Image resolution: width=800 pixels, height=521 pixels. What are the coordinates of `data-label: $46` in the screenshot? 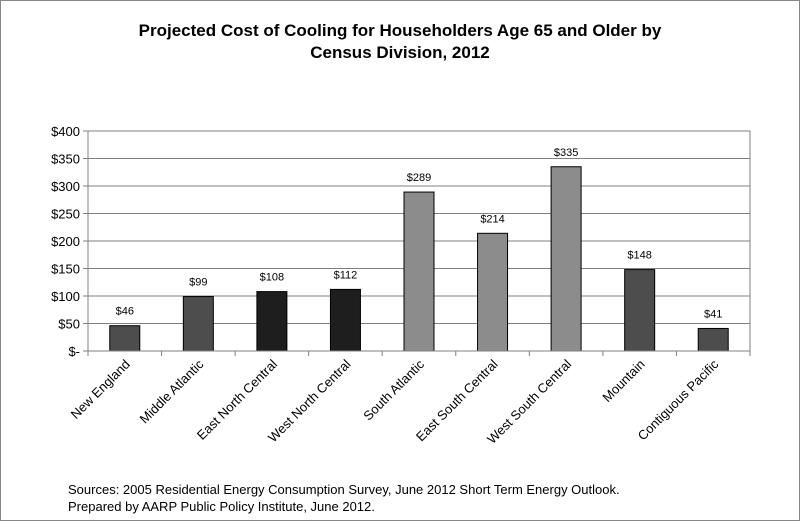 It's located at (125, 312).